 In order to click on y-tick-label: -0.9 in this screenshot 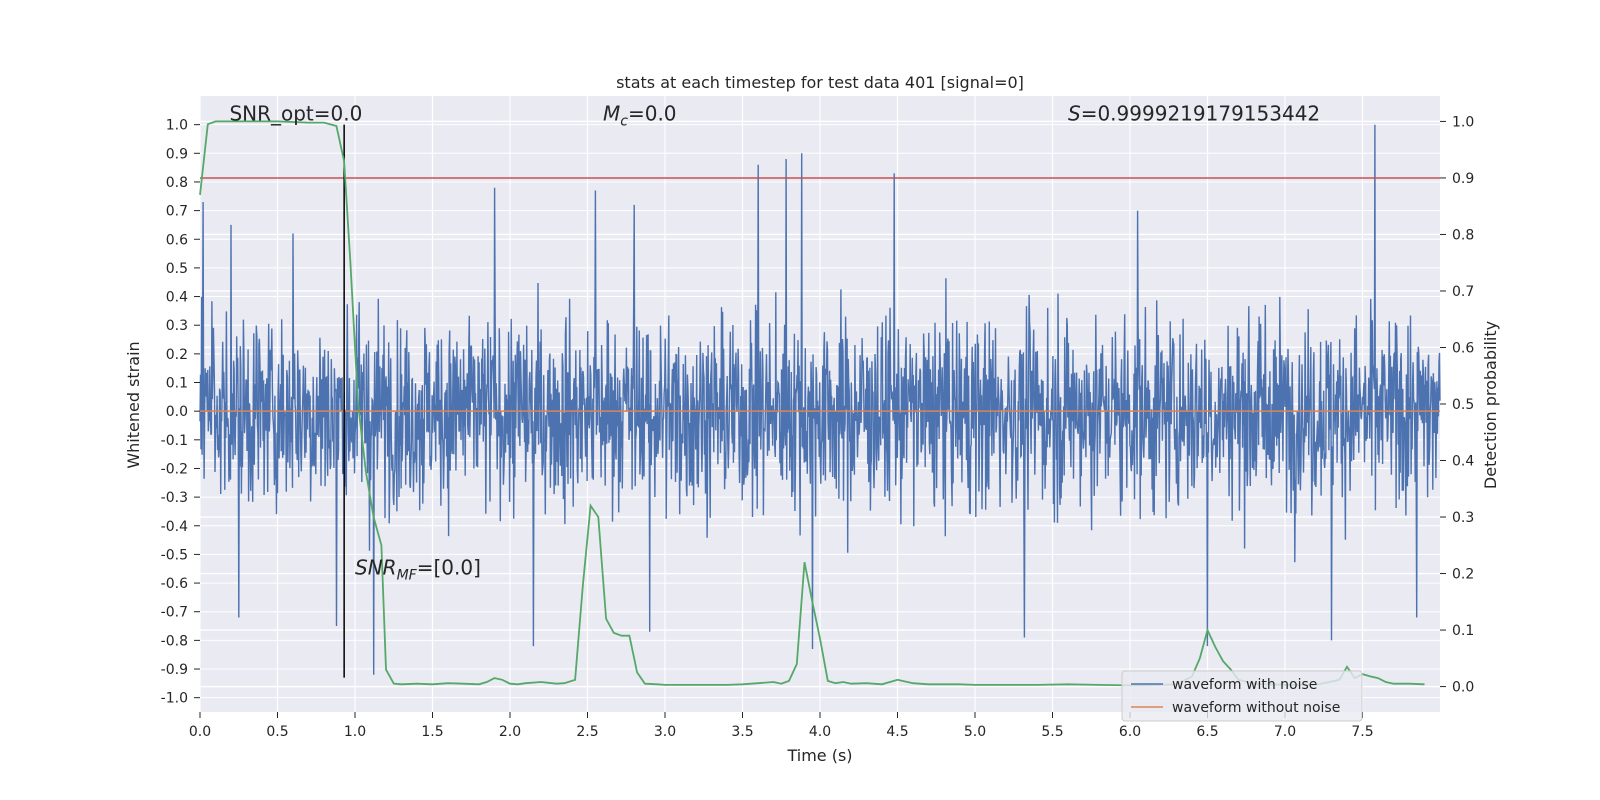, I will do `click(174, 670)`.